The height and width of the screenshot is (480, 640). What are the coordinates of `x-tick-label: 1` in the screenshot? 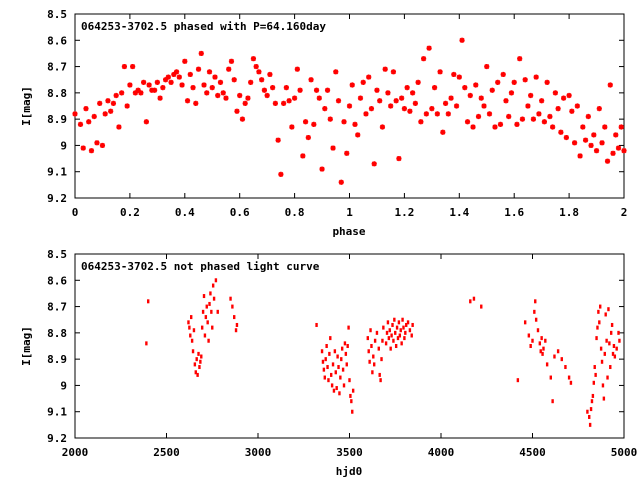 It's located at (349, 212).